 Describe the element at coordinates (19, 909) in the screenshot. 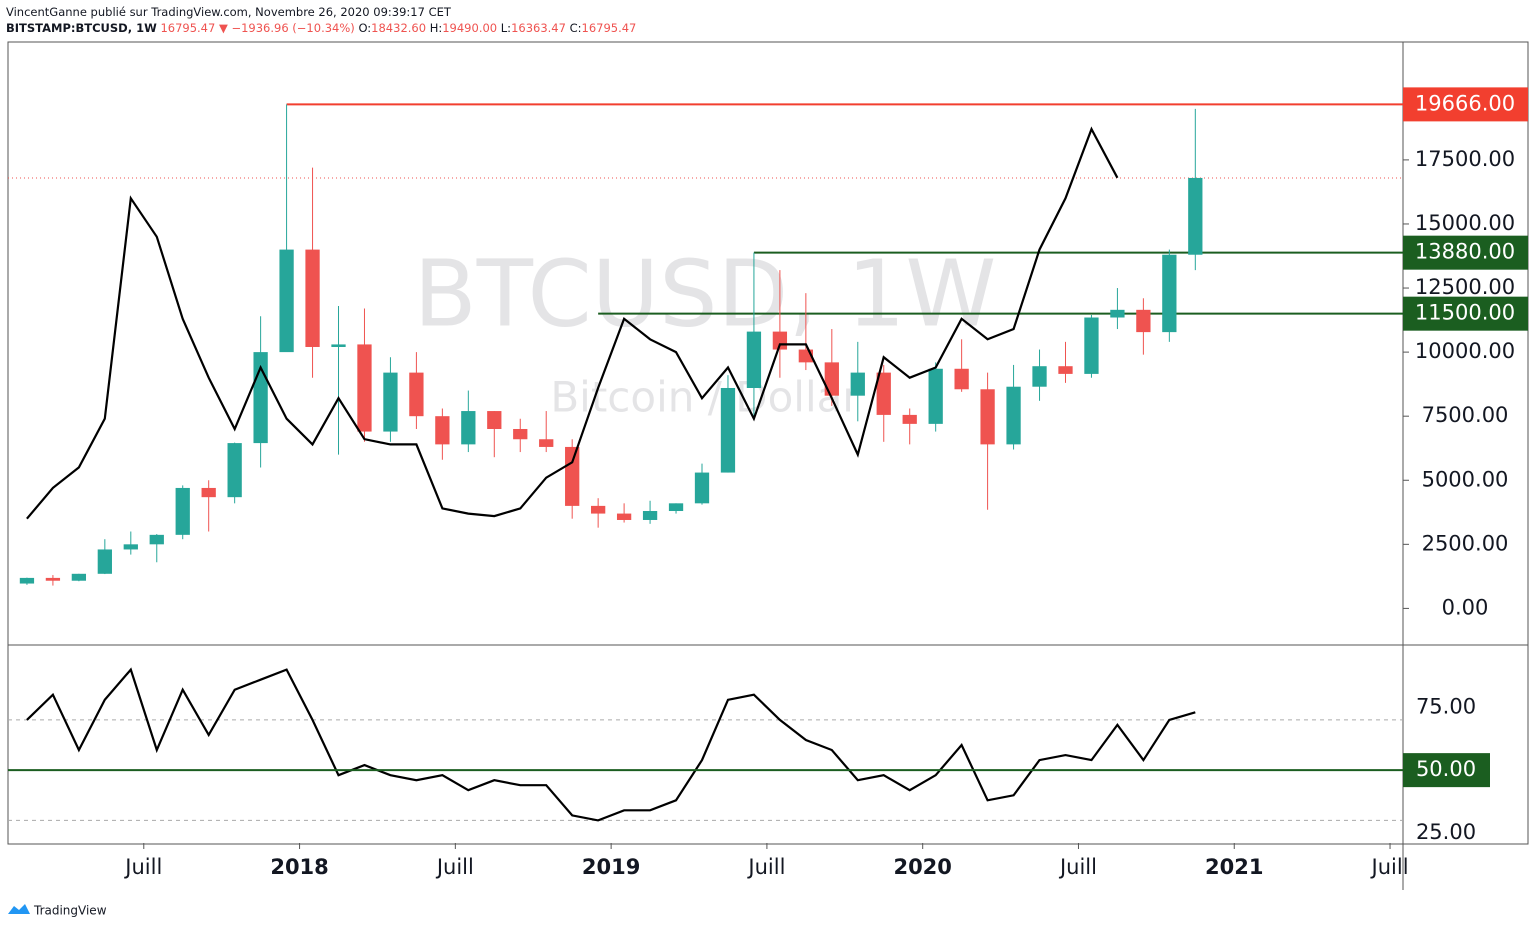

I see `logo` at that location.